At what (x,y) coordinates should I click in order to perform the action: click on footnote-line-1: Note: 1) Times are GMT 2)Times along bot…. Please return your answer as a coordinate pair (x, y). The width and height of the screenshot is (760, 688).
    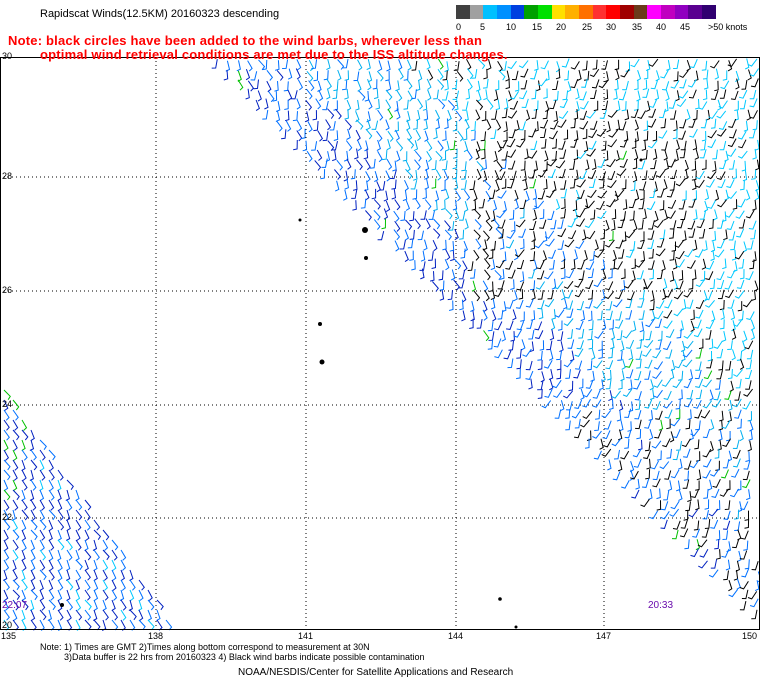
    Looking at the image, I should click on (205, 647).